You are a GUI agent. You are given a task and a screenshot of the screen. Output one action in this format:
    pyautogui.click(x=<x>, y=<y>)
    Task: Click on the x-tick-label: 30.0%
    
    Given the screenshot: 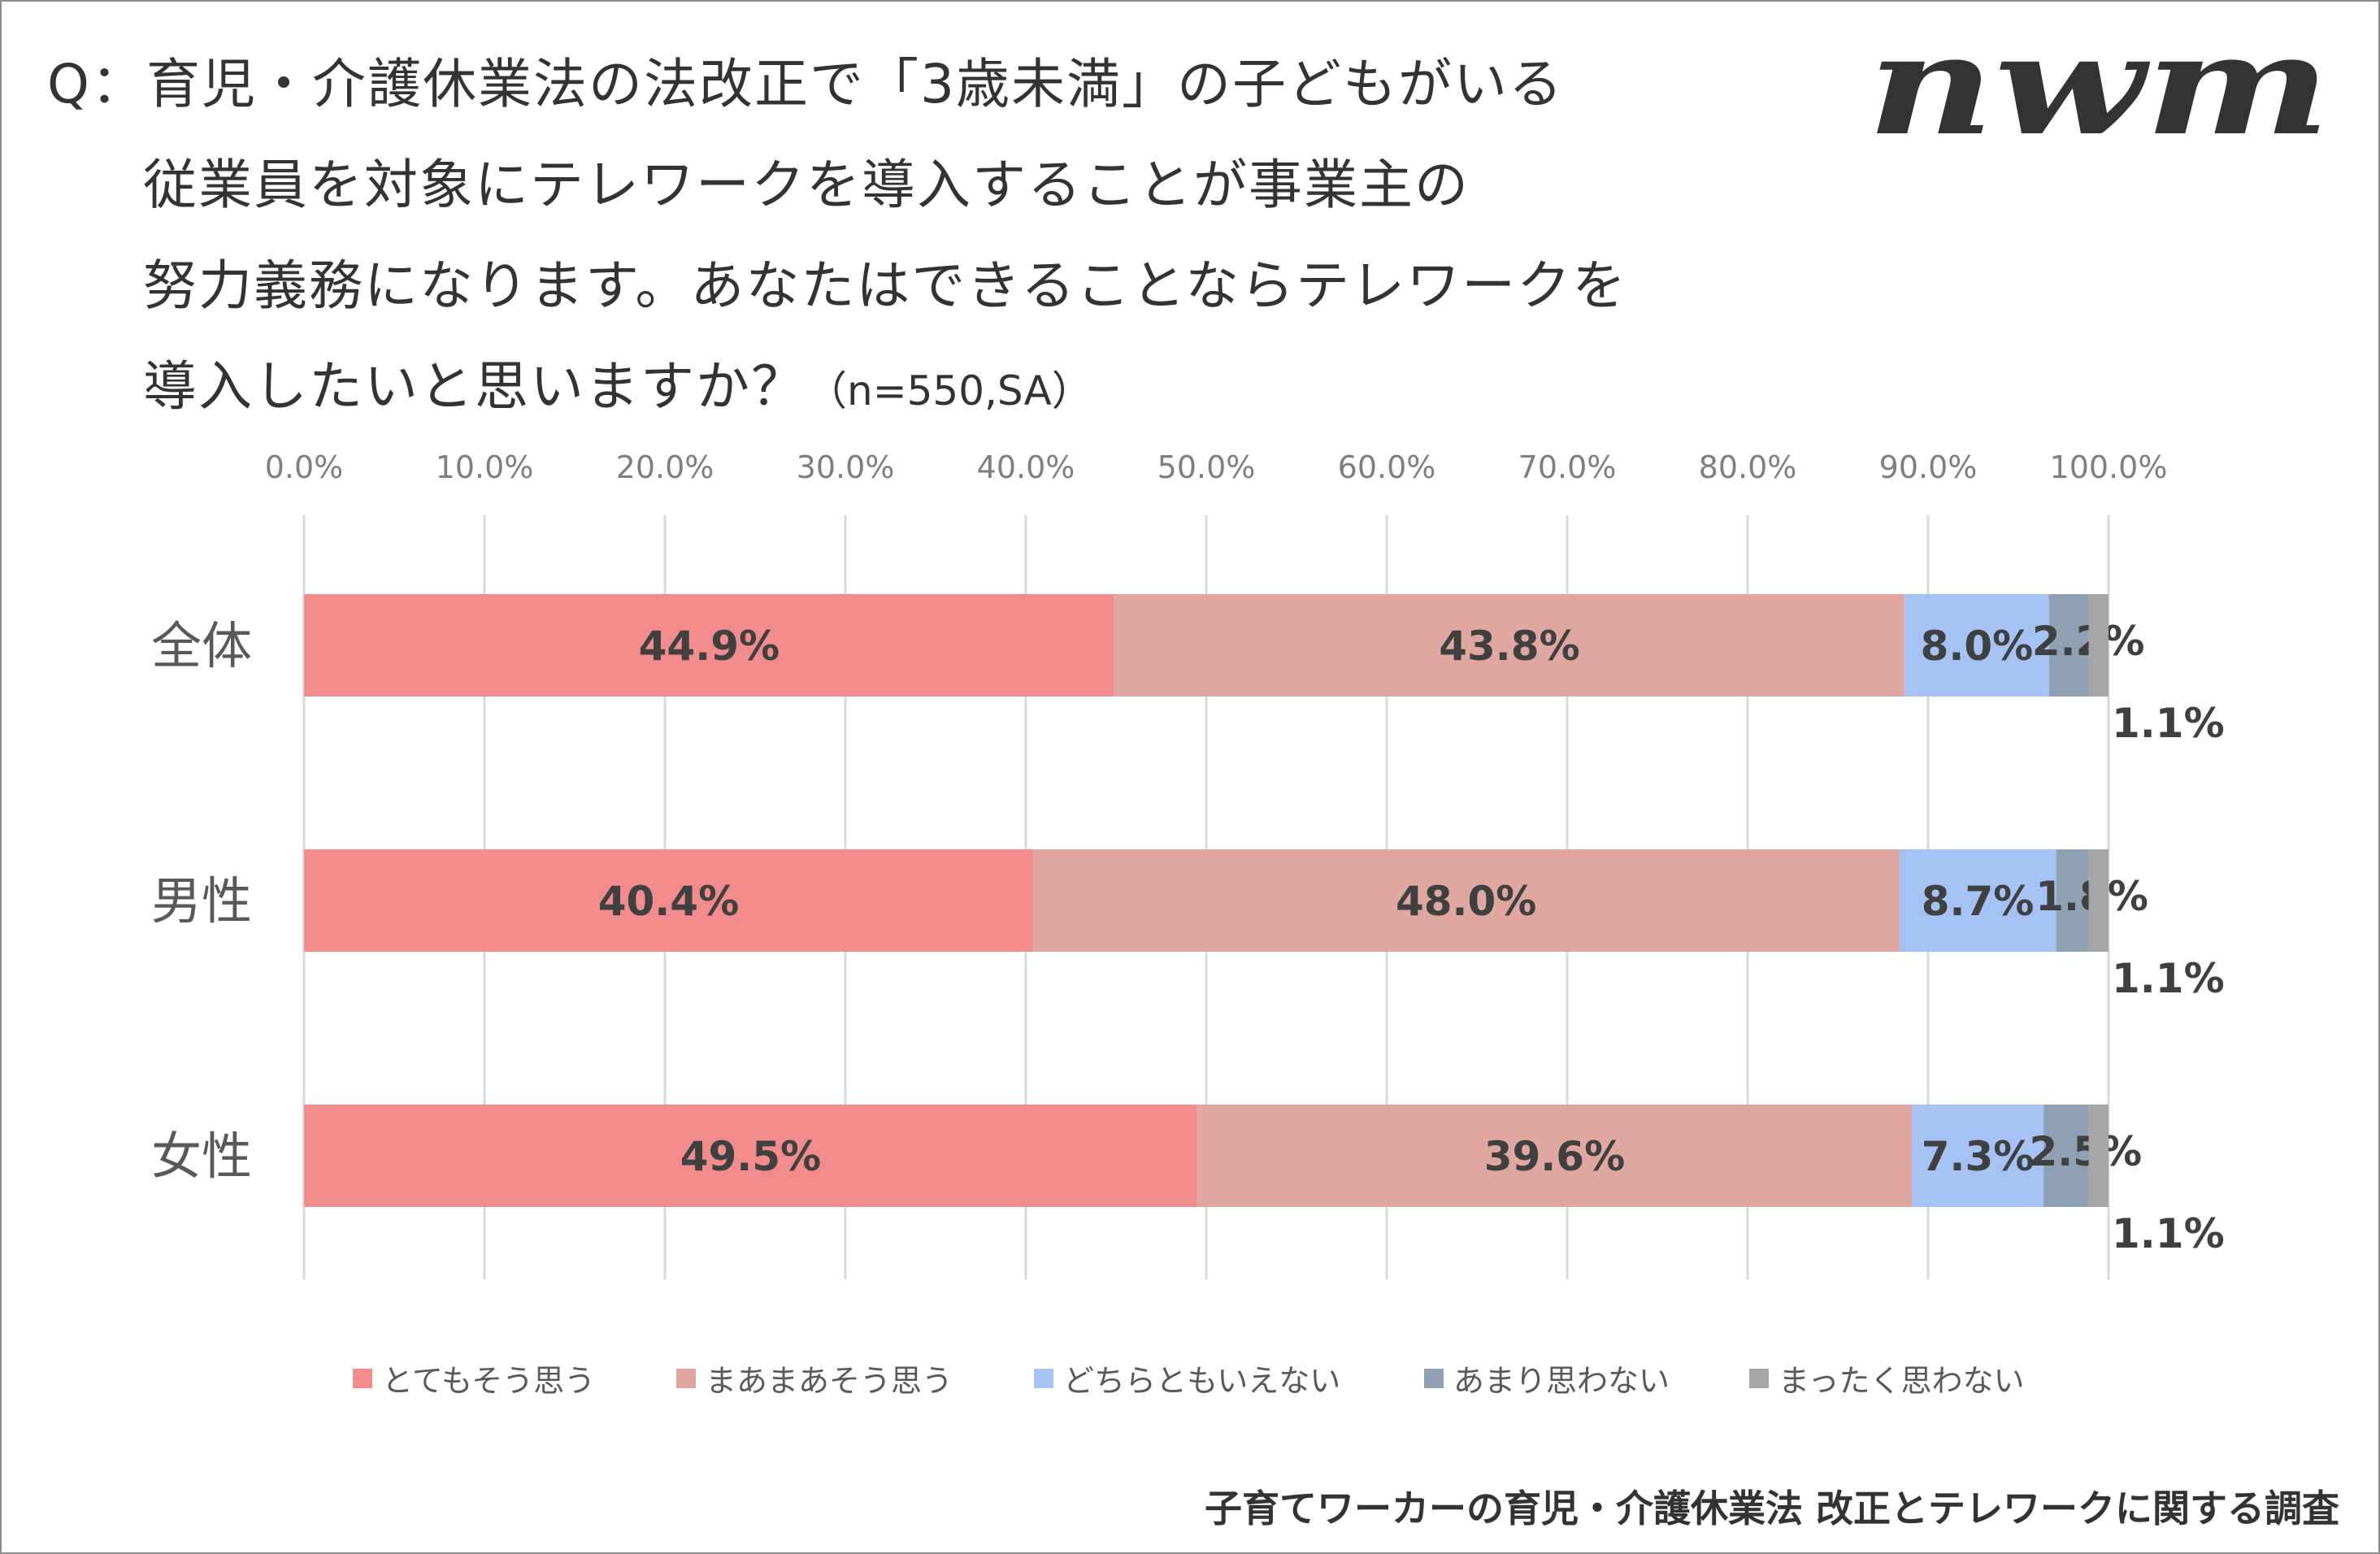 What is the action you would take?
    pyautogui.click(x=846, y=467)
    